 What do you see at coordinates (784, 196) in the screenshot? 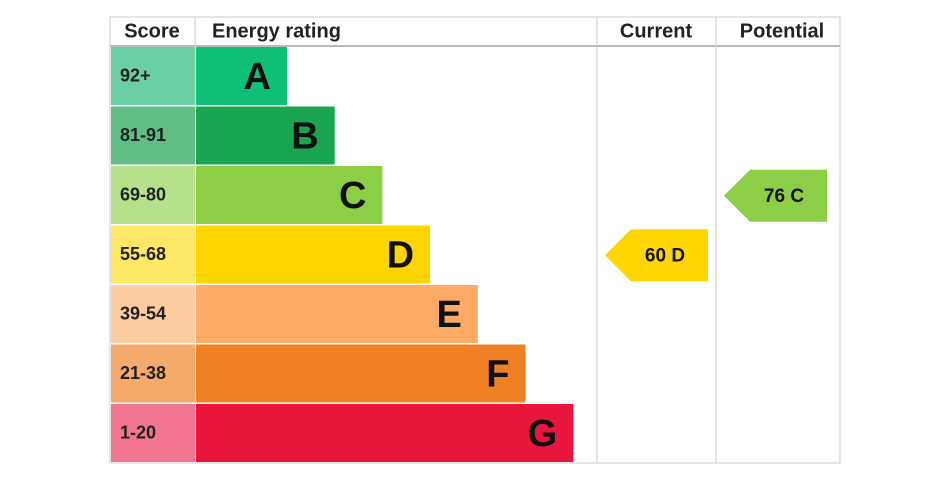
I see `potential-label: 76 C` at bounding box center [784, 196].